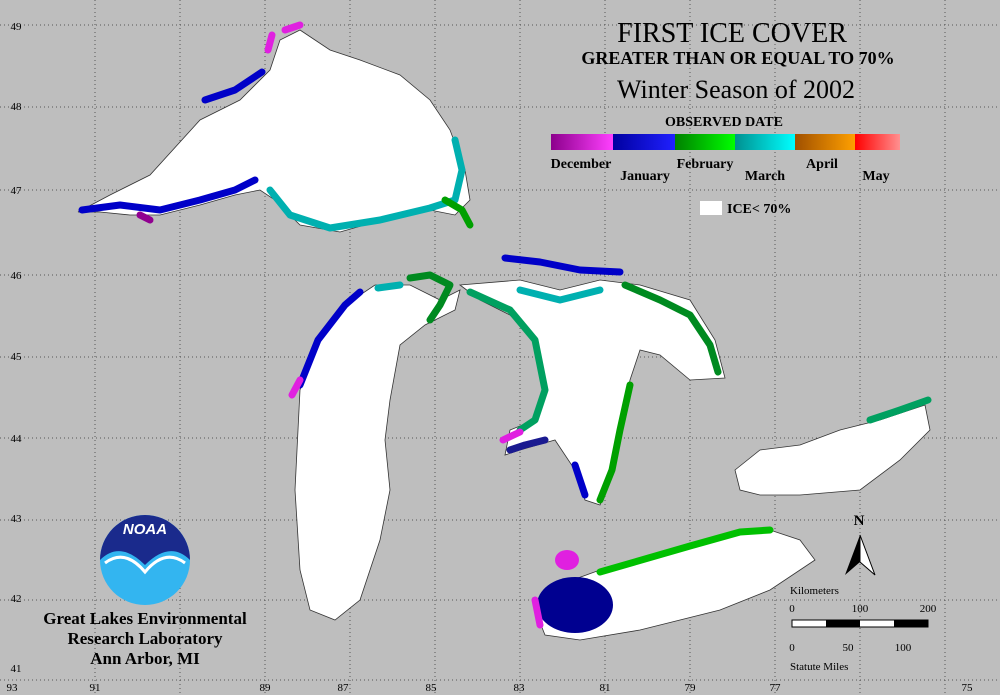  I want to click on latitude-label: 45, so click(17, 357).